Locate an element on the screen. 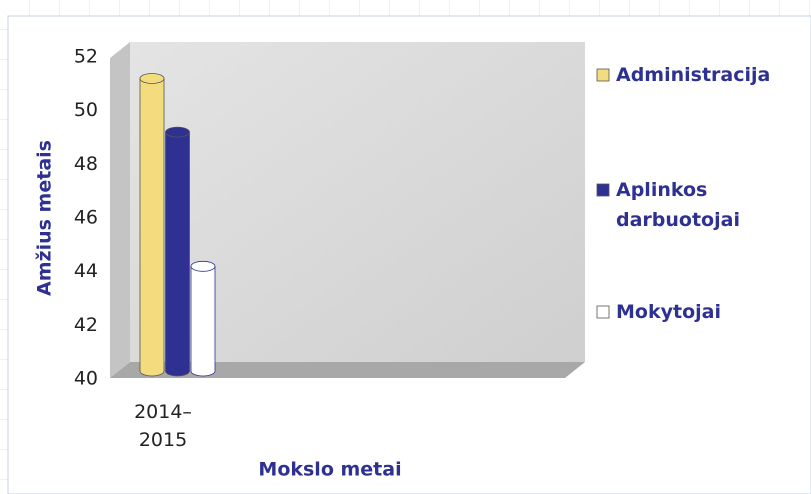 Image resolution: width=811 pixels, height=494 pixels. legend-label-line: Administracija is located at coordinates (693, 75).